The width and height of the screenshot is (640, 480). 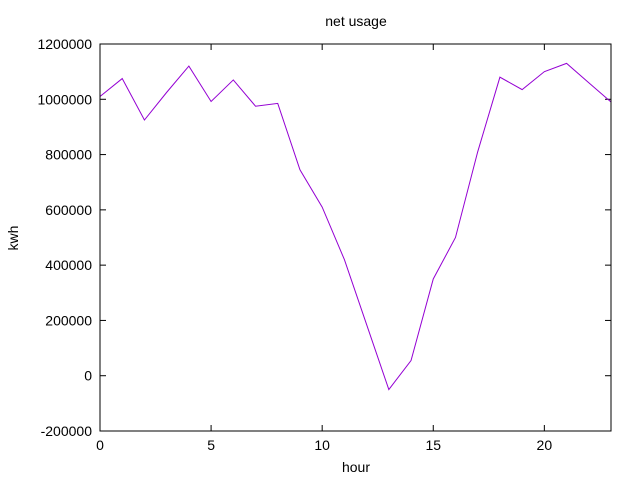 I want to click on y-tick-label: 600000, so click(x=68, y=210).